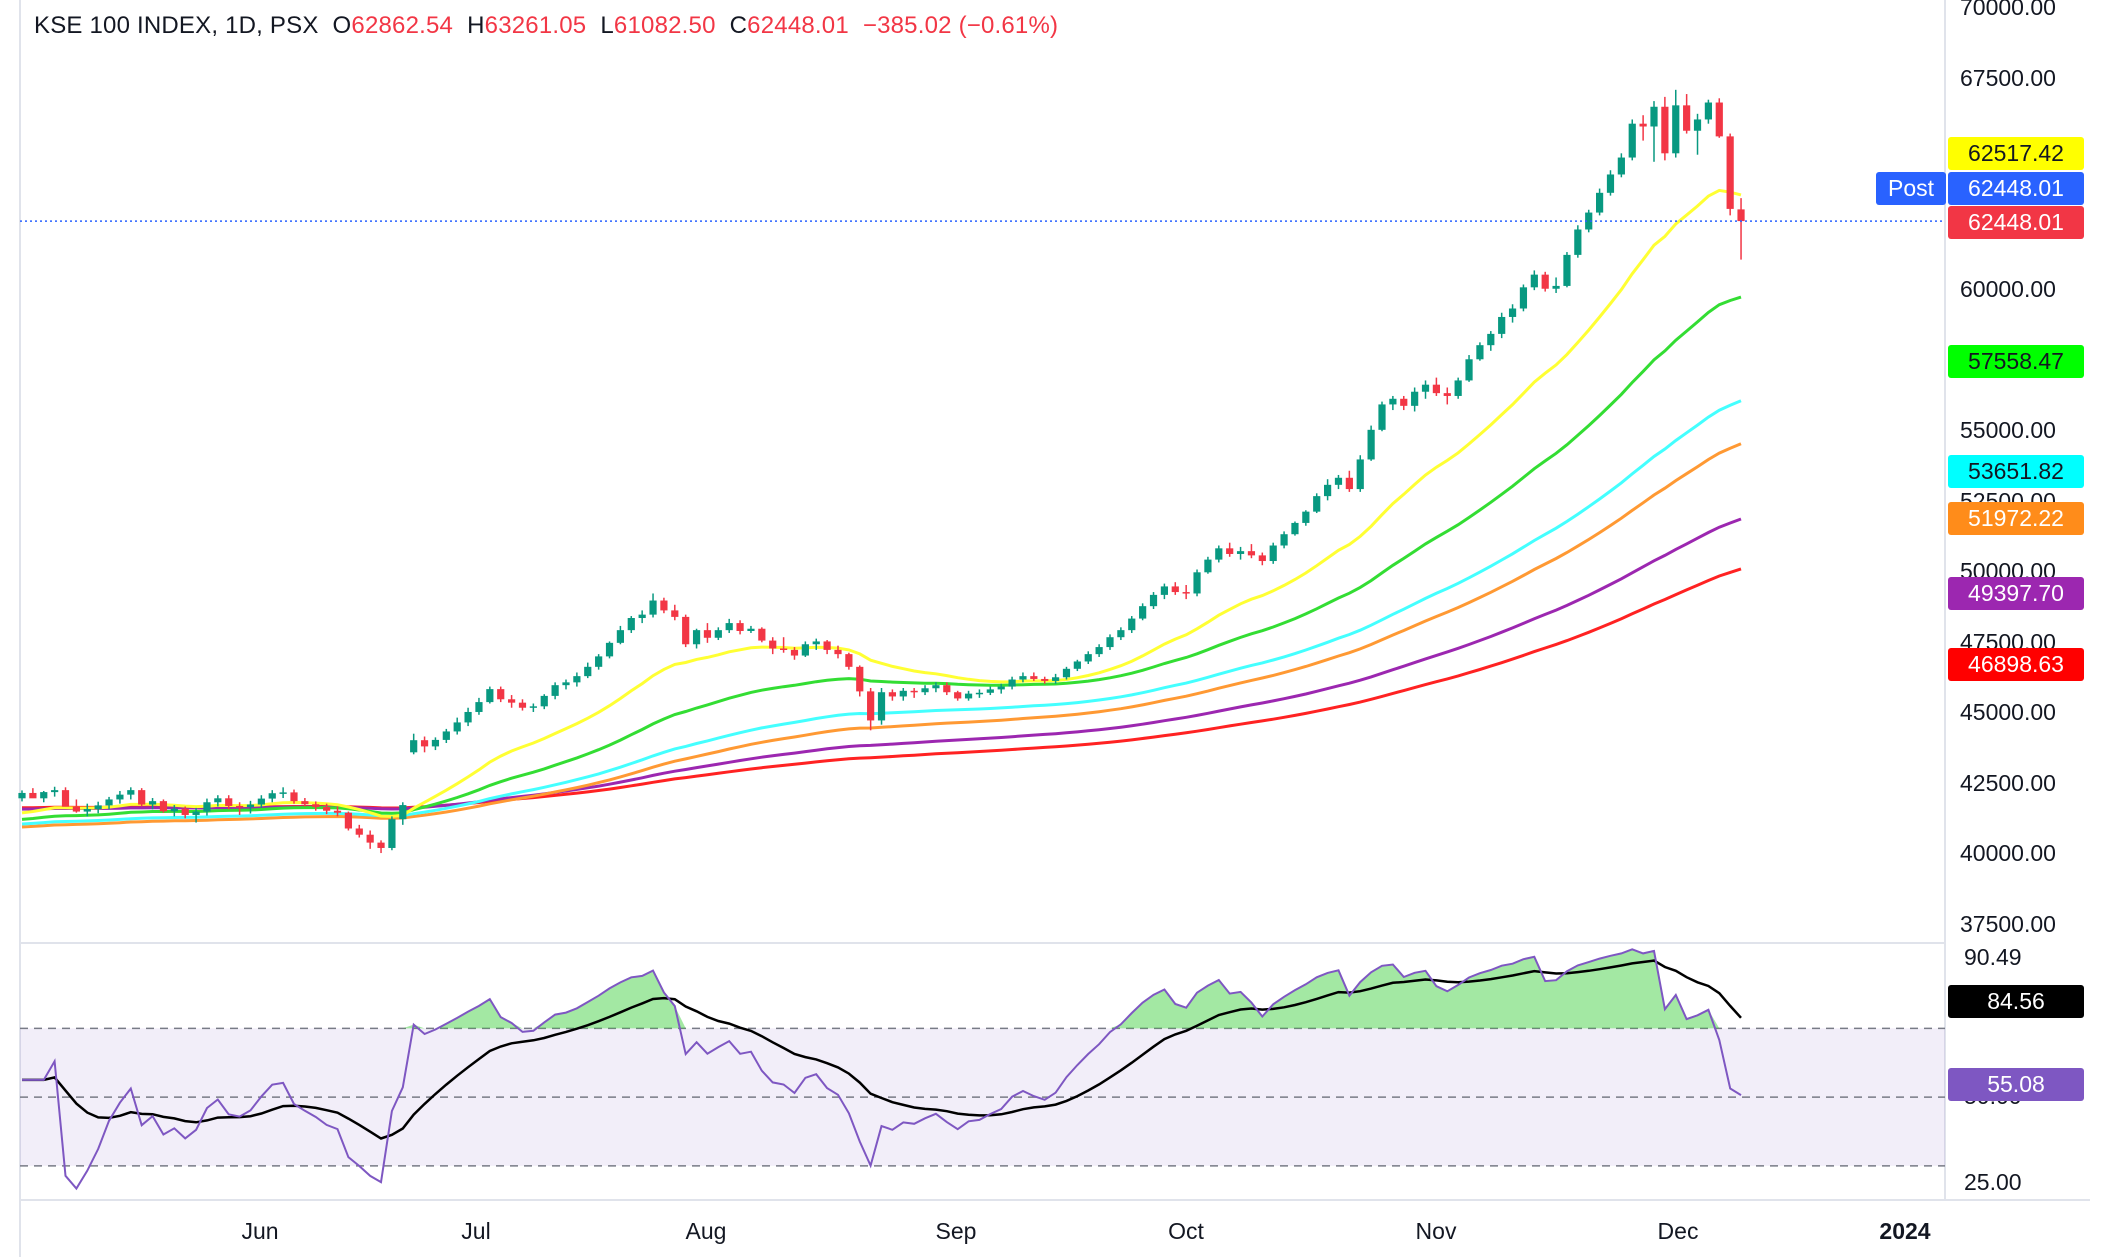 The height and width of the screenshot is (1257, 2108). What do you see at coordinates (476, 25) in the screenshot?
I see `high-label: H` at bounding box center [476, 25].